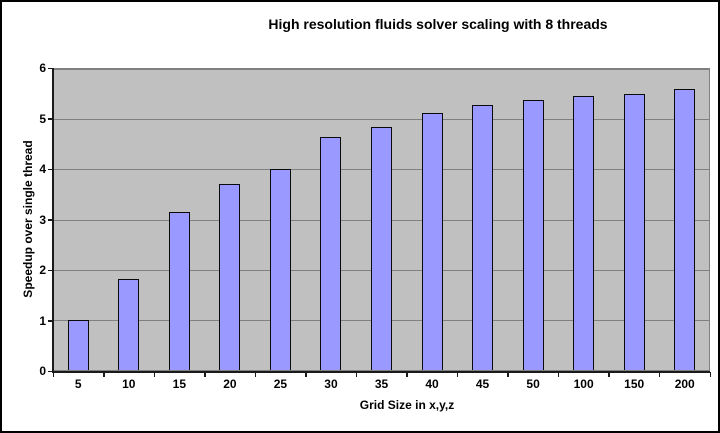  I want to click on y-tick-label: 4, so click(42, 169).